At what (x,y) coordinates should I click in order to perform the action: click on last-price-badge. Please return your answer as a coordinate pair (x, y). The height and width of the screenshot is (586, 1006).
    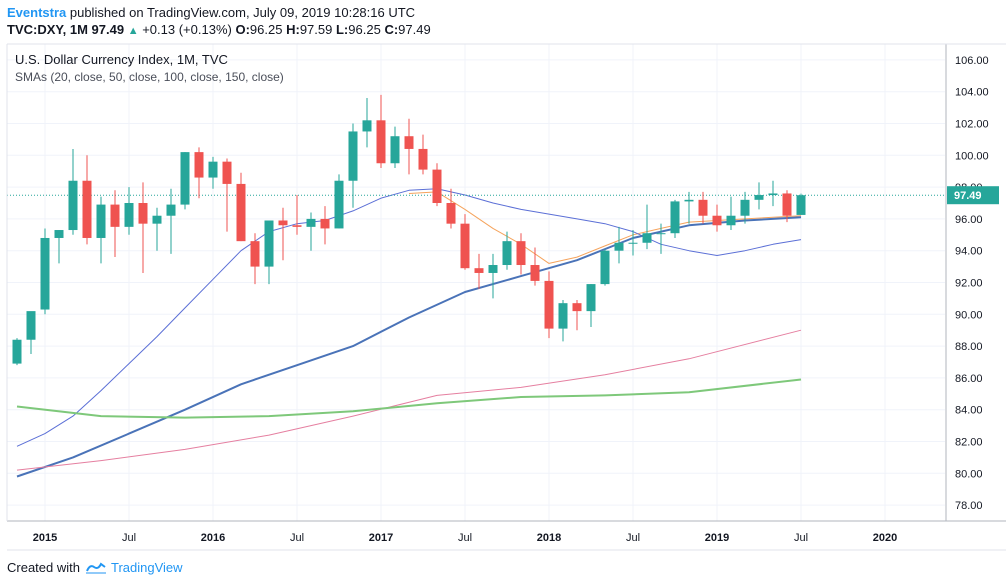
    Looking at the image, I should click on (973, 195).